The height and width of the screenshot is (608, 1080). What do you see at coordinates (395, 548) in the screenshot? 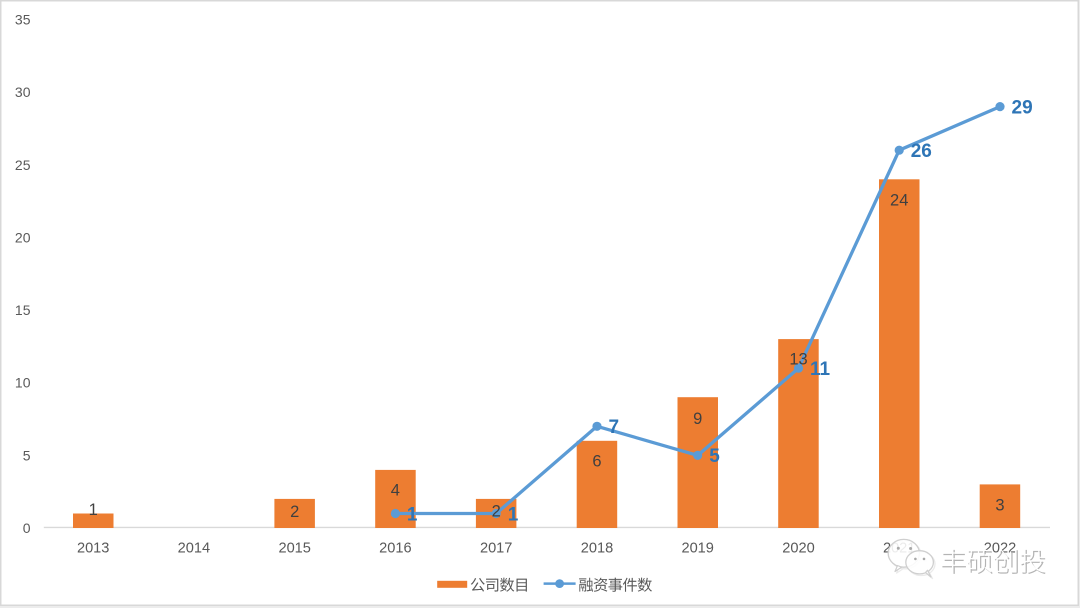
I see `svg-text: 2016` at bounding box center [395, 548].